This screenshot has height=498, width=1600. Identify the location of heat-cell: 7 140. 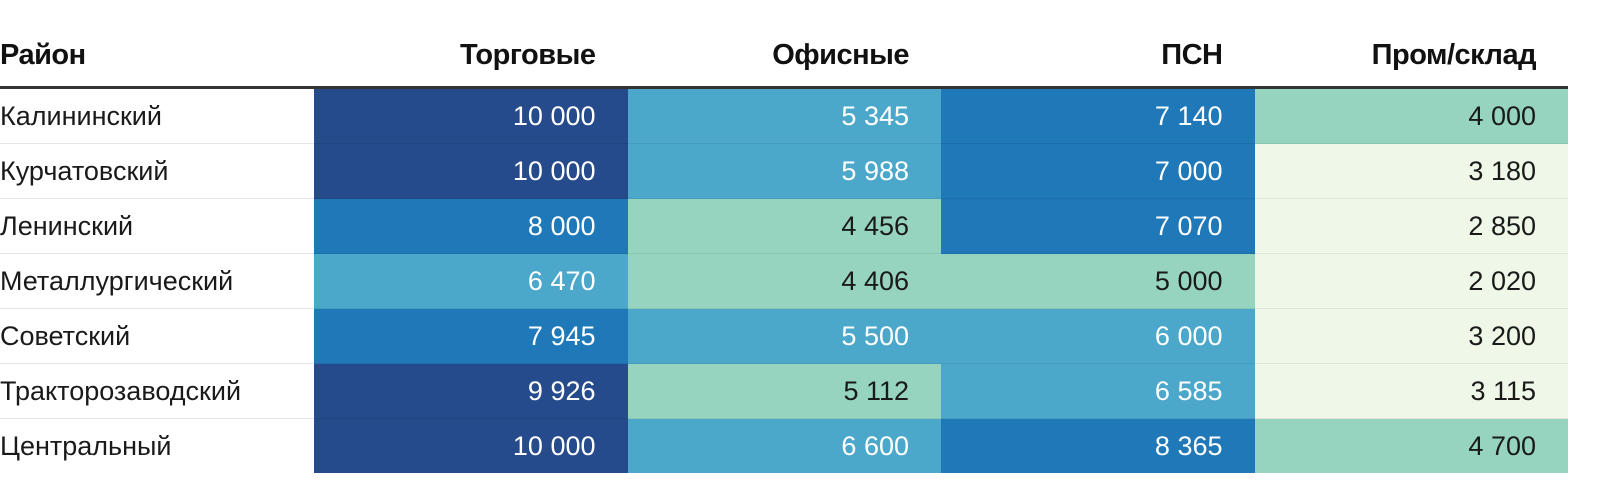
(1098, 115).